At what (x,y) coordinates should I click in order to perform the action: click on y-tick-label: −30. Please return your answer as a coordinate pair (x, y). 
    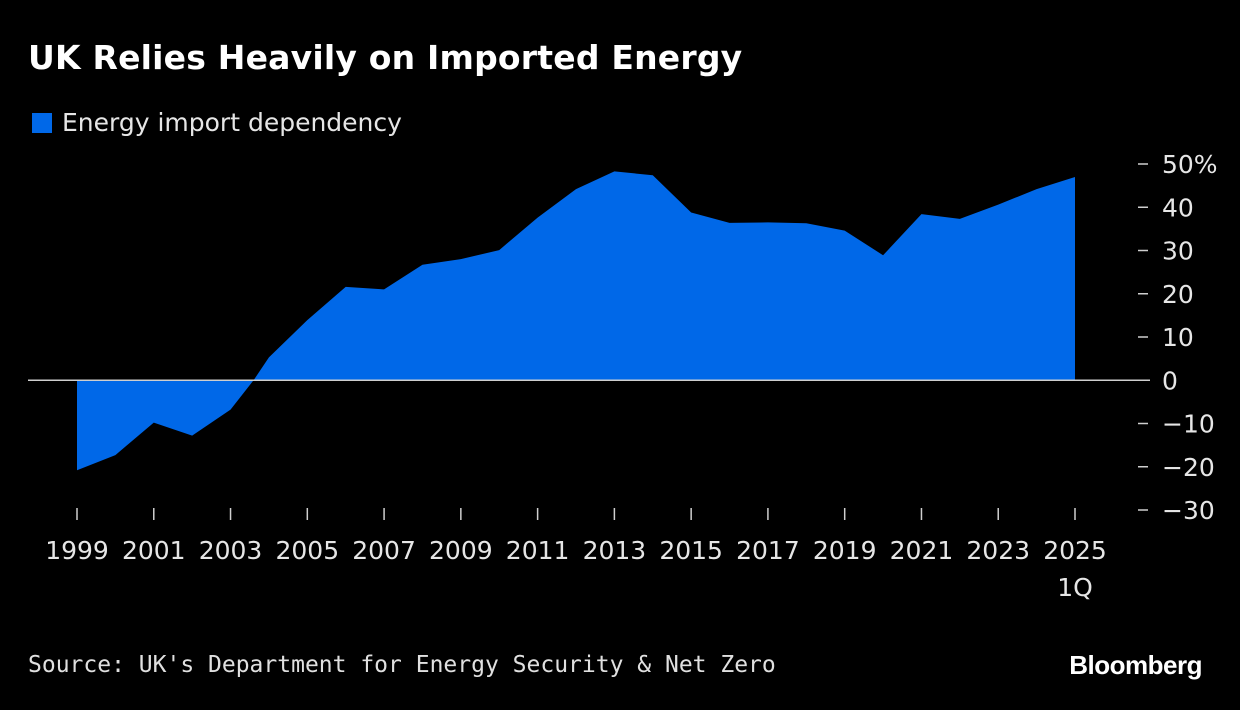
    Looking at the image, I should click on (1188, 510).